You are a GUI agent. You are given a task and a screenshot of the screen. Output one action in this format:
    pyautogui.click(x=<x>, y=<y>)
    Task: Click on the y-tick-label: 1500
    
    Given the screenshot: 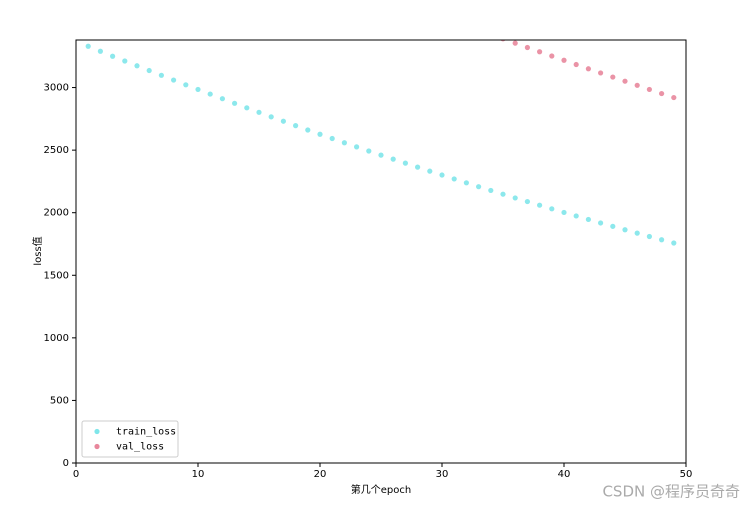 What is the action you would take?
    pyautogui.click(x=56, y=275)
    